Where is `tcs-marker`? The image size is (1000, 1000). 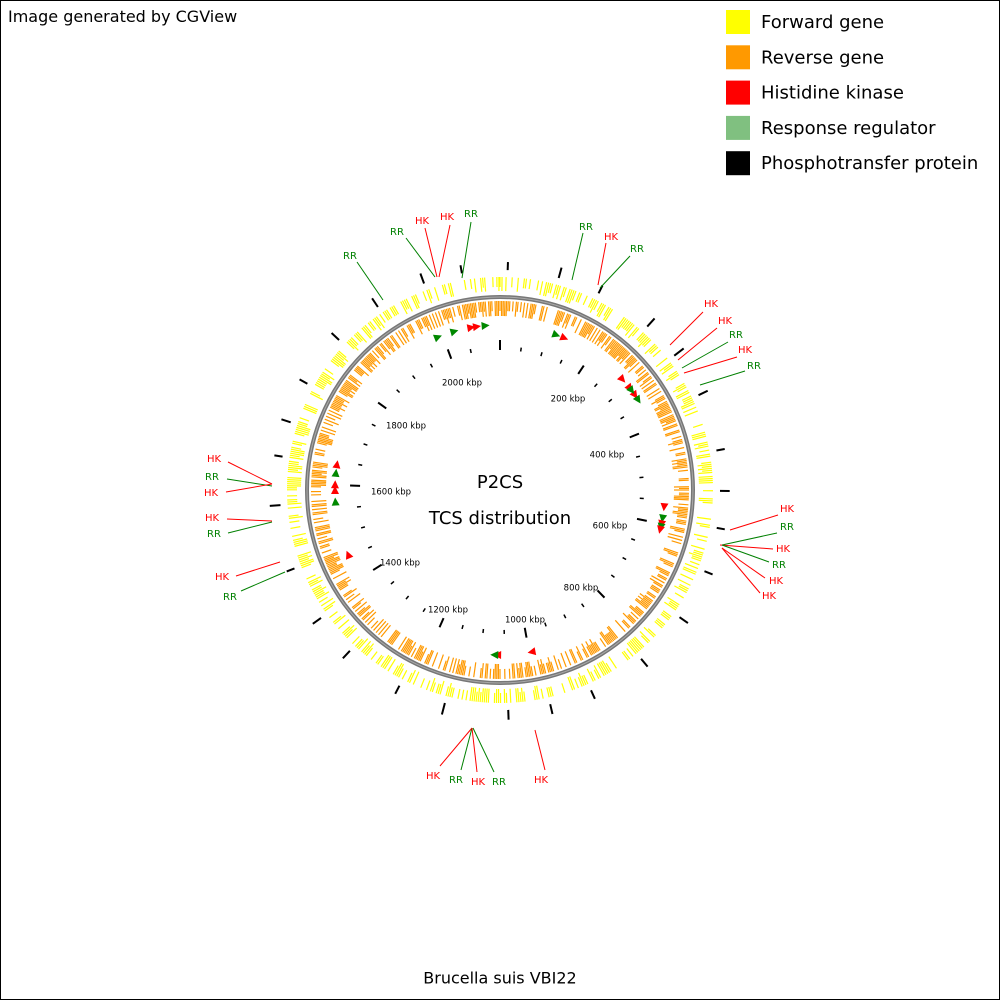
tcs-marker is located at coordinates (630, 389).